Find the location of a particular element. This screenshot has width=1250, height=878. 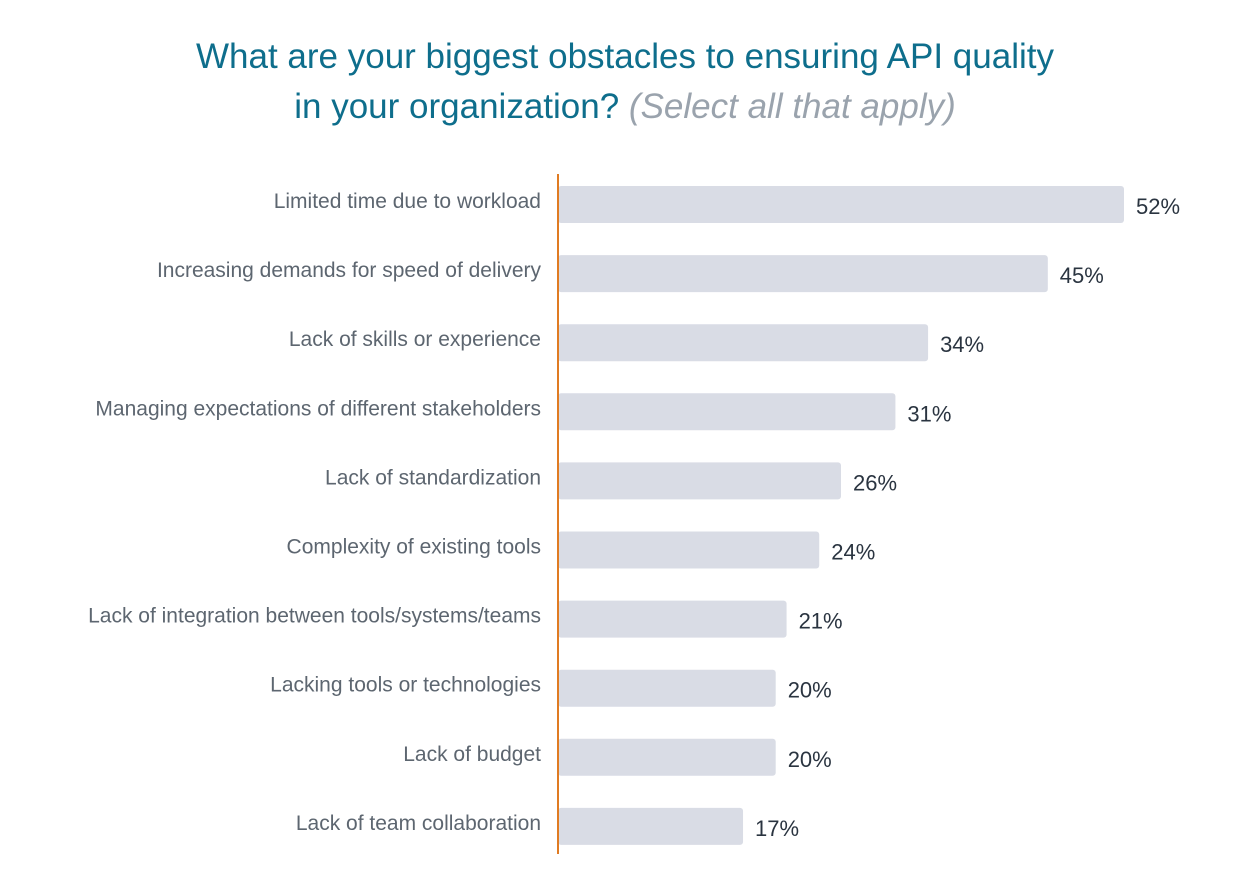

value-label-5: 26% is located at coordinates (875, 482).